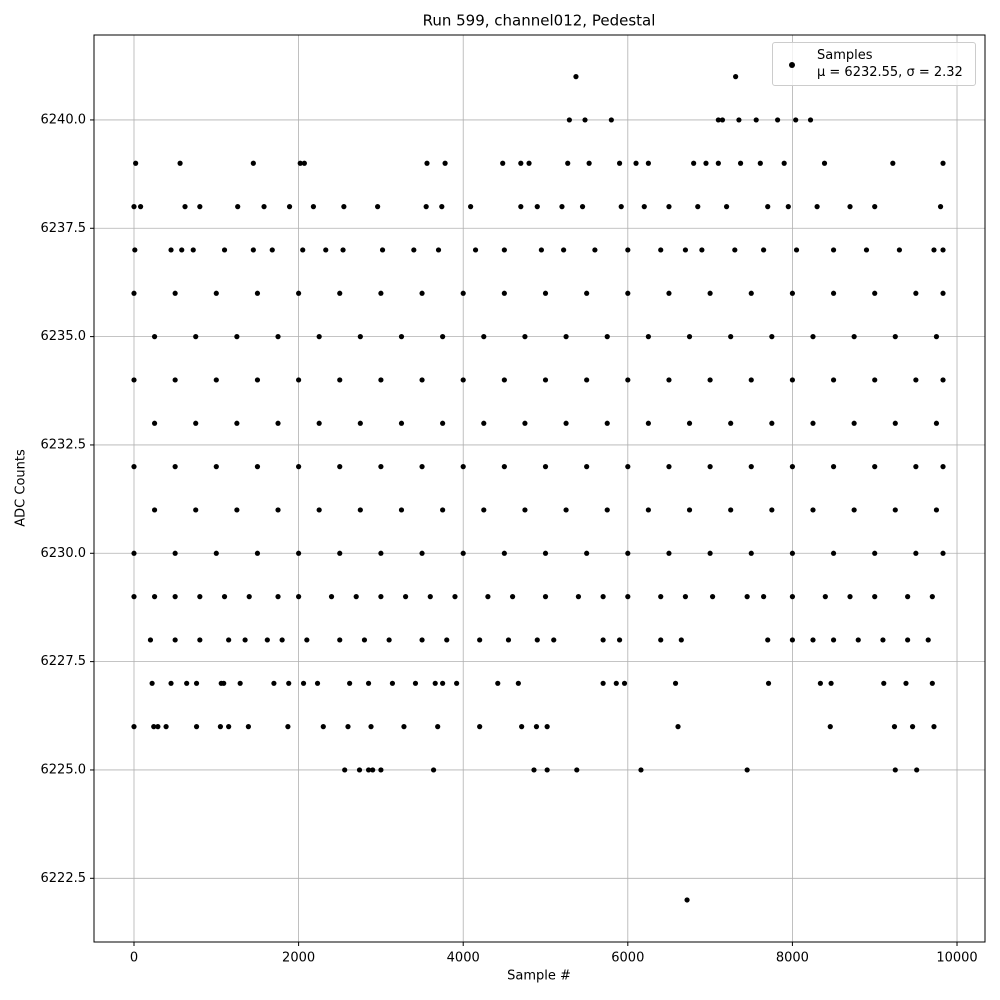  Describe the element at coordinates (64, 661) in the screenshot. I see `y-tick-label: 6227.5` at that location.